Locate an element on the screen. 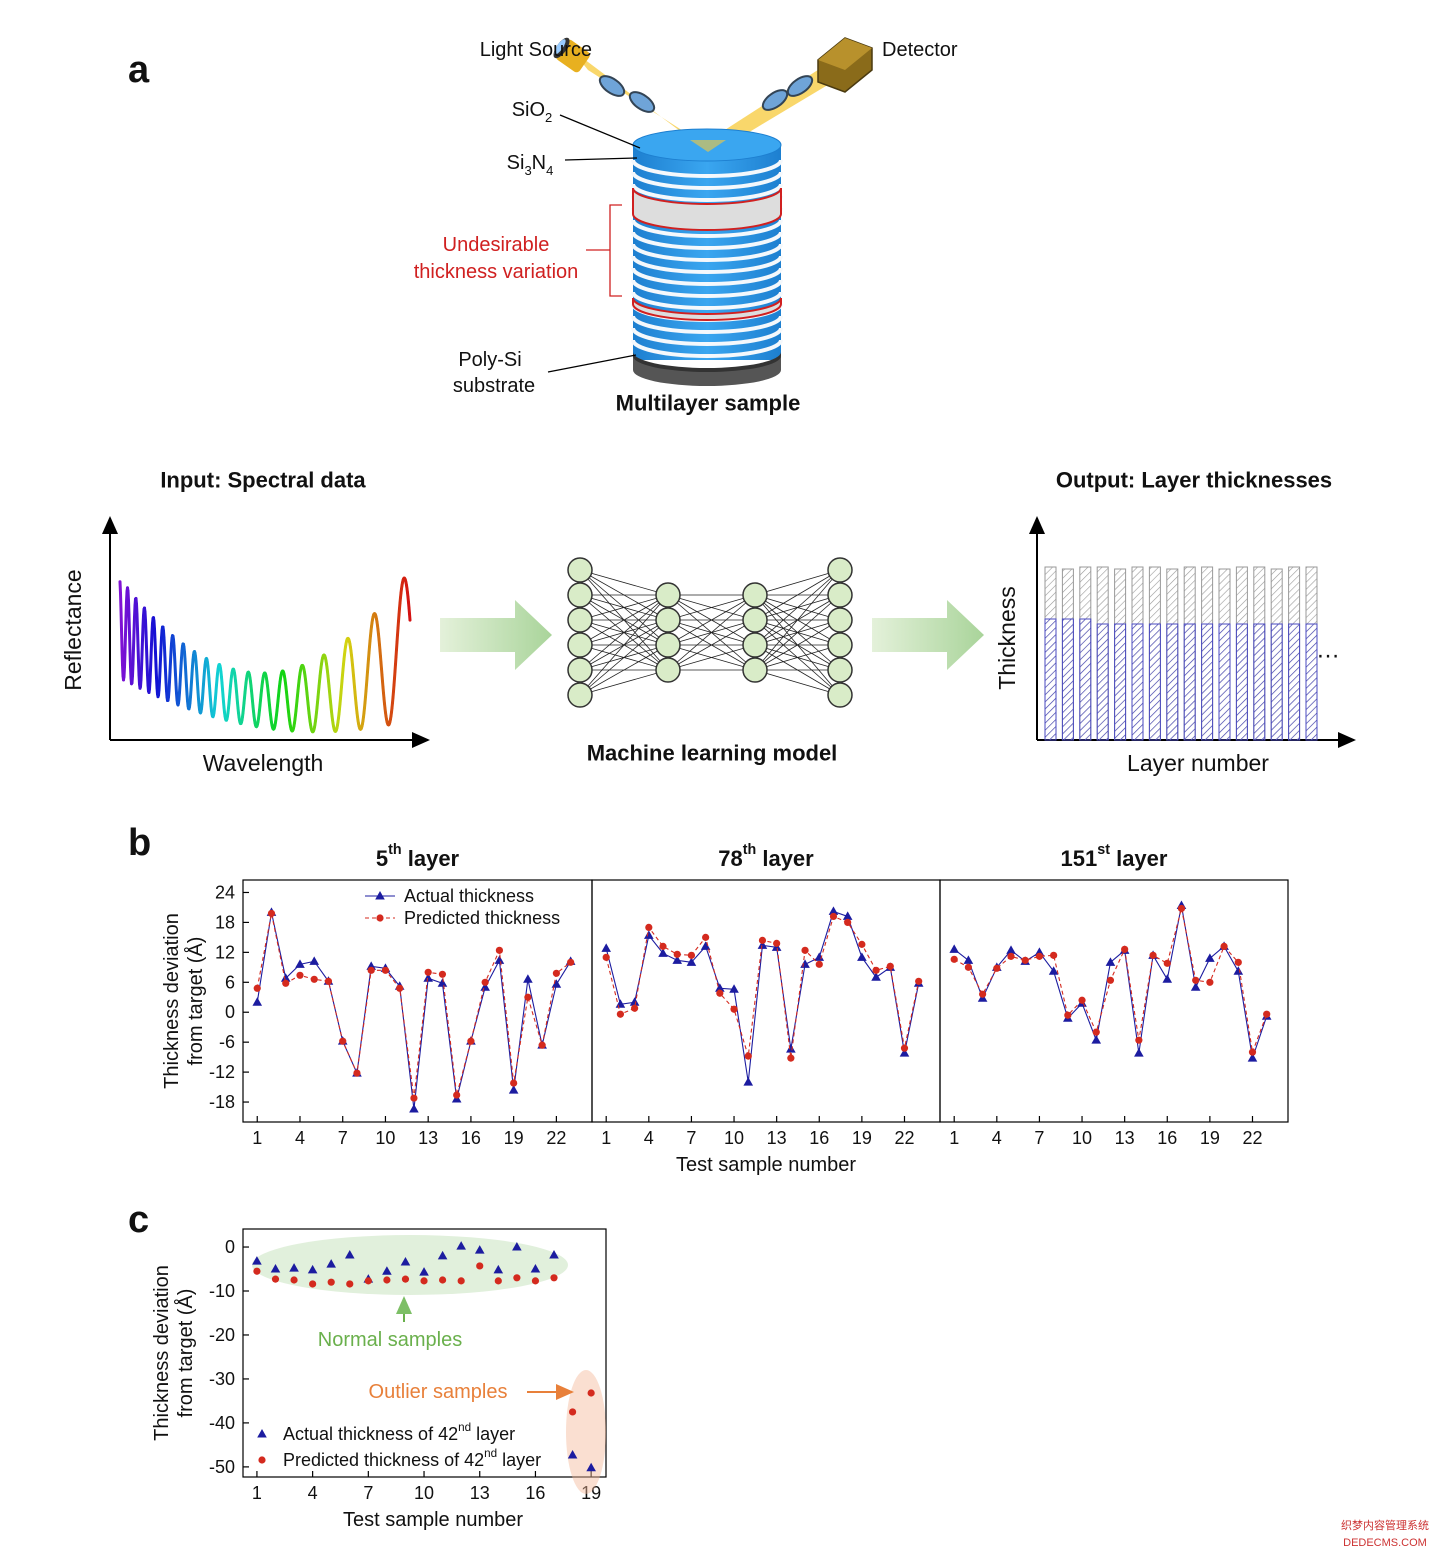  plot-frame is located at coordinates (766, 1001).